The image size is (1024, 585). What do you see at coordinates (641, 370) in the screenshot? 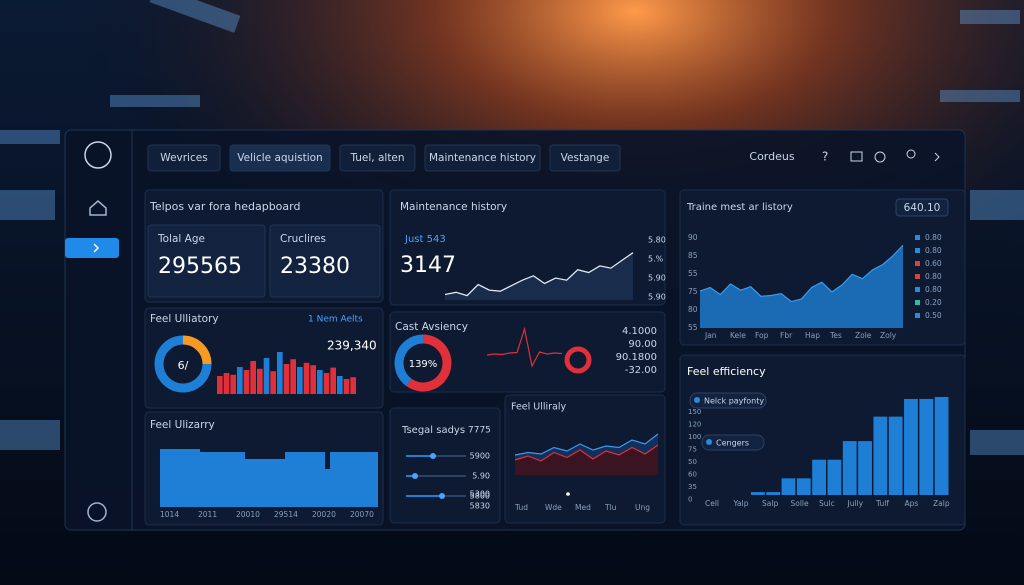
I see `stat-value: -32.00` at bounding box center [641, 370].